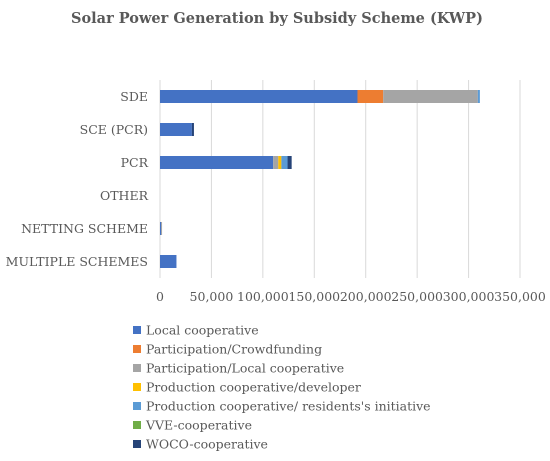 Image resolution: width=550 pixels, height=461 pixels. What do you see at coordinates (160, 296) in the screenshot?
I see `x-tick-label: 0` at bounding box center [160, 296].